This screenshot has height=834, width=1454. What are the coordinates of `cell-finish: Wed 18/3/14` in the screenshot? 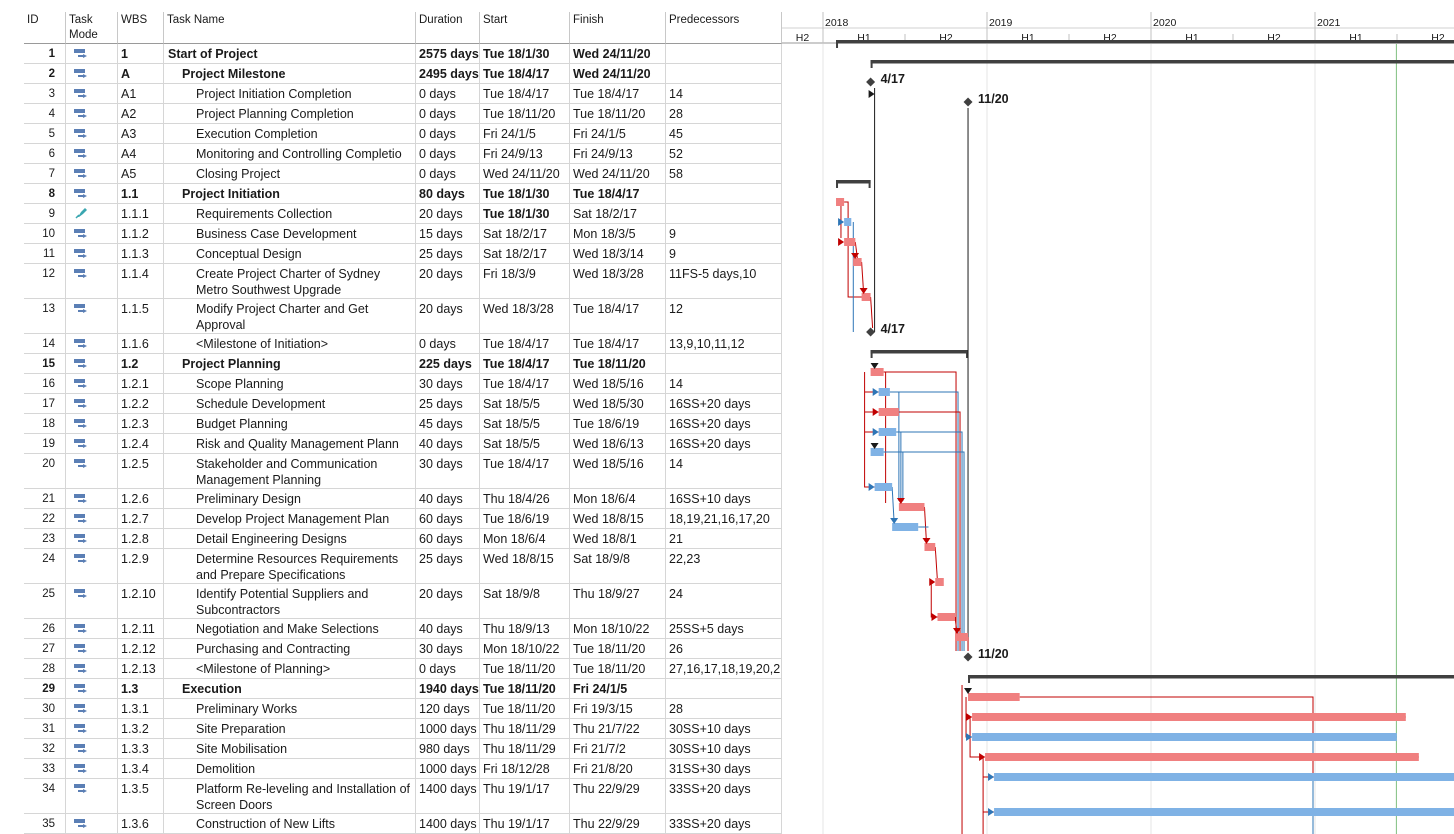 It's located at (618, 253).